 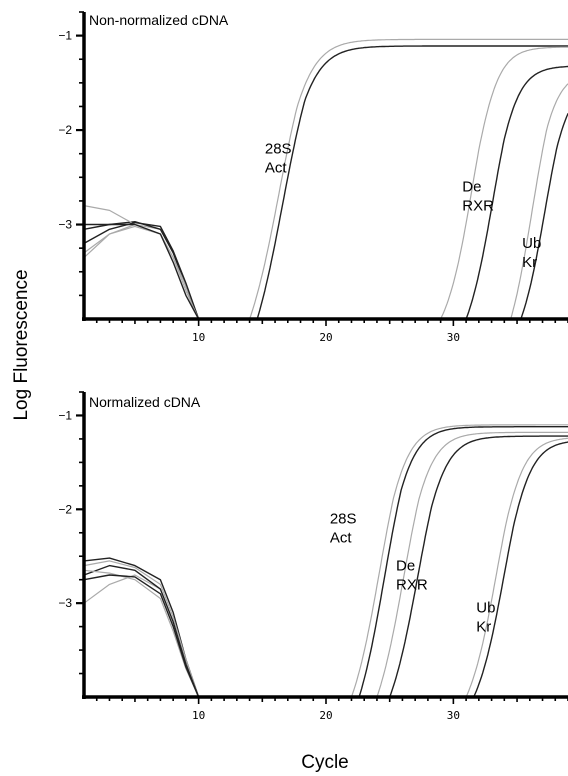 I want to click on y-axis-title: Log Fluorescence, so click(x=21, y=344).